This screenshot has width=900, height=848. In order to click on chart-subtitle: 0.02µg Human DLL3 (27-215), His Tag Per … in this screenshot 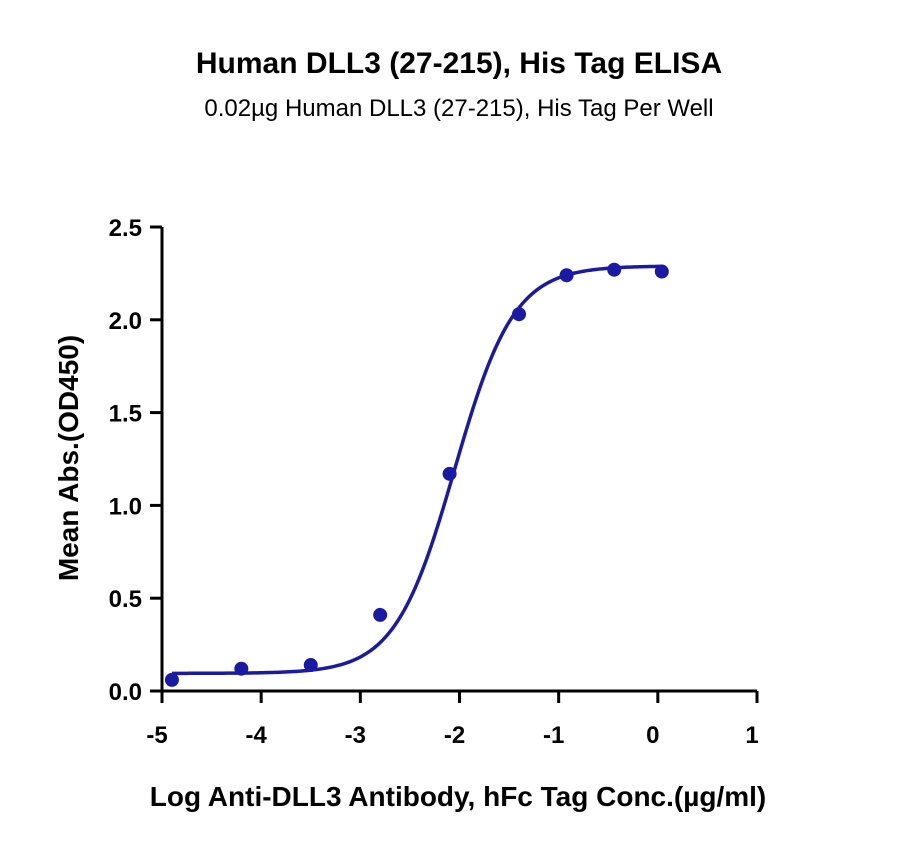, I will do `click(458, 108)`.